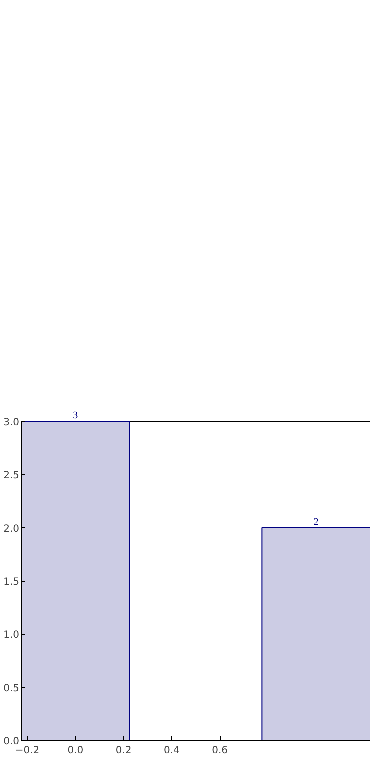  Describe the element at coordinates (12, 476) in the screenshot. I see `y-tick-label: 2.5` at that location.